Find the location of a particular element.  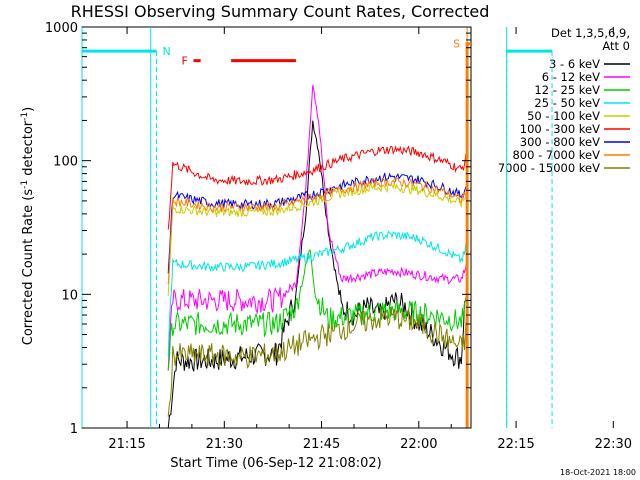

legend-header-line-1: Det 1,3,5,6,9, is located at coordinates (590, 33).